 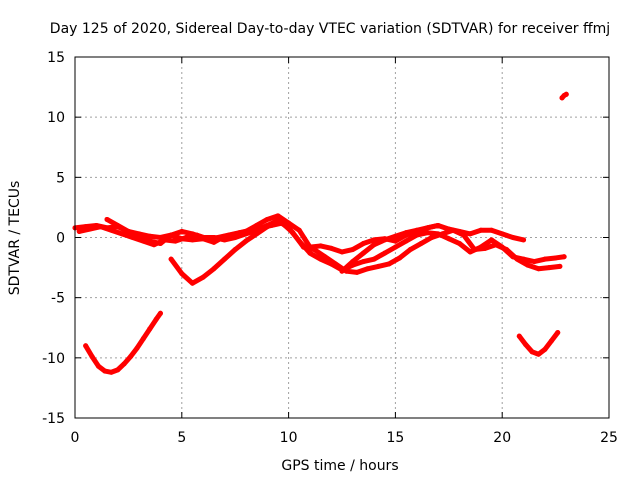 What do you see at coordinates (60, 239) in the screenshot?
I see `y-tick-label: 0` at bounding box center [60, 239].